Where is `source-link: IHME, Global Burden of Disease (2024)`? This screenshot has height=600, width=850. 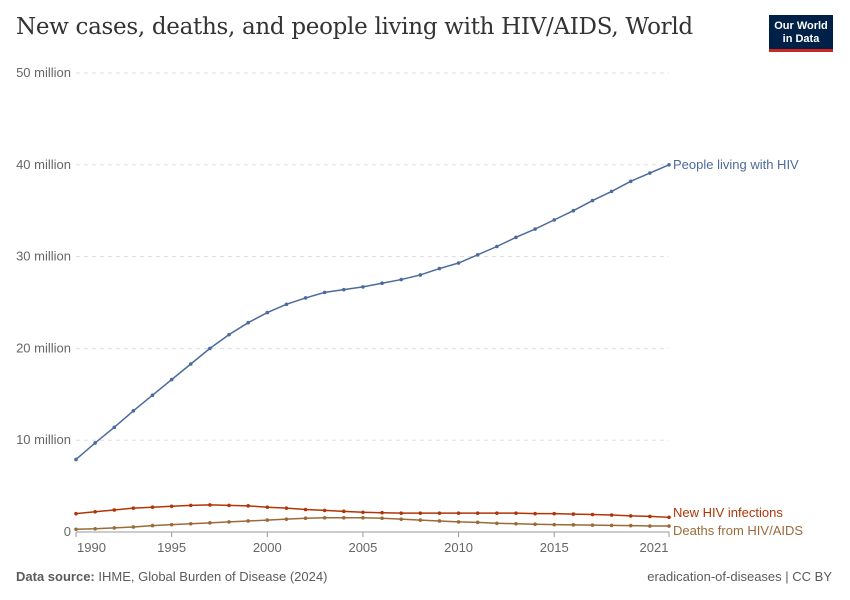 source-link: IHME, Global Burden of Disease (2024) is located at coordinates (213, 576).